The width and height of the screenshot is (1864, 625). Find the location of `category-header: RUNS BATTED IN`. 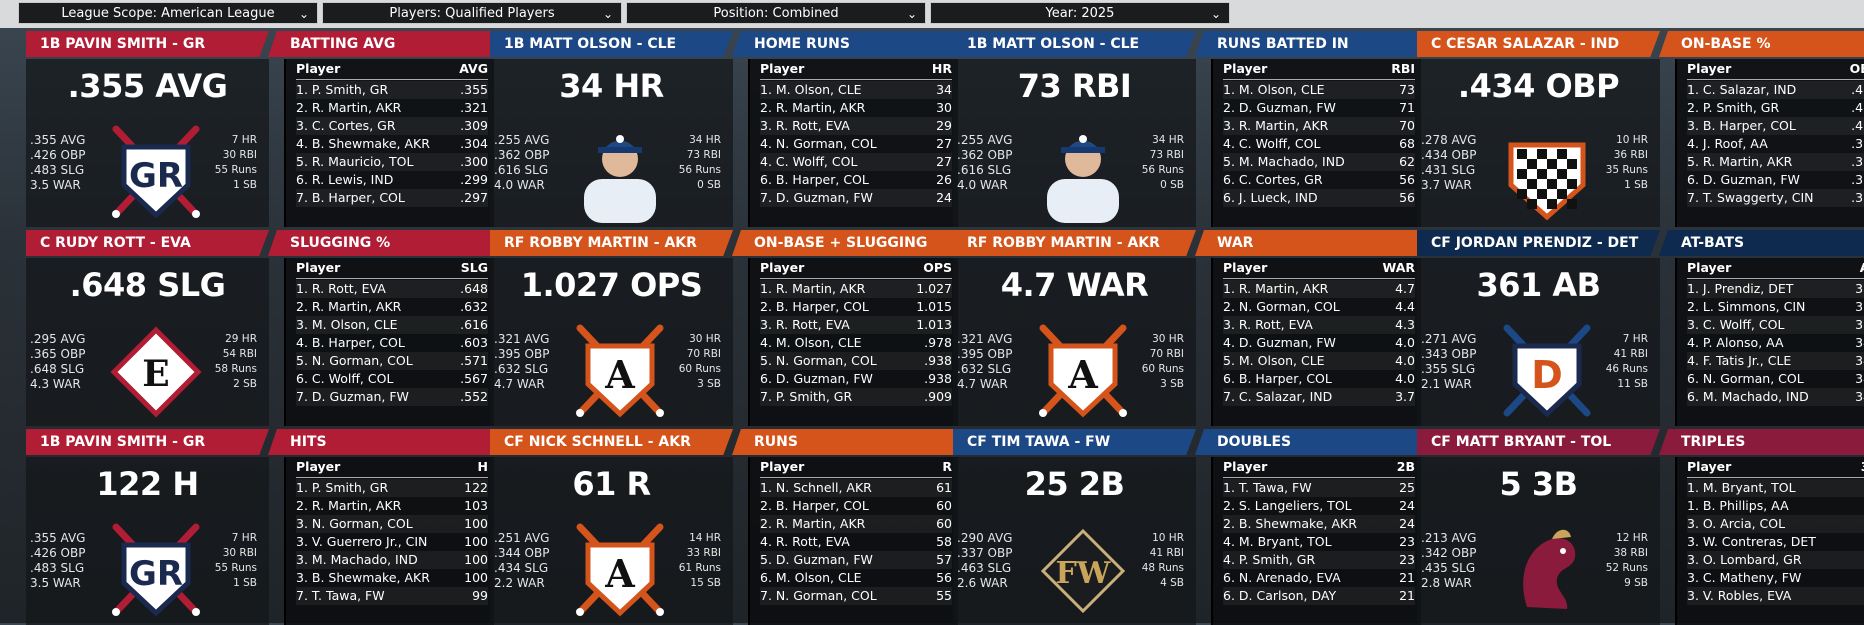

category-header: RUNS BATTED IN is located at coordinates (1307, 44).